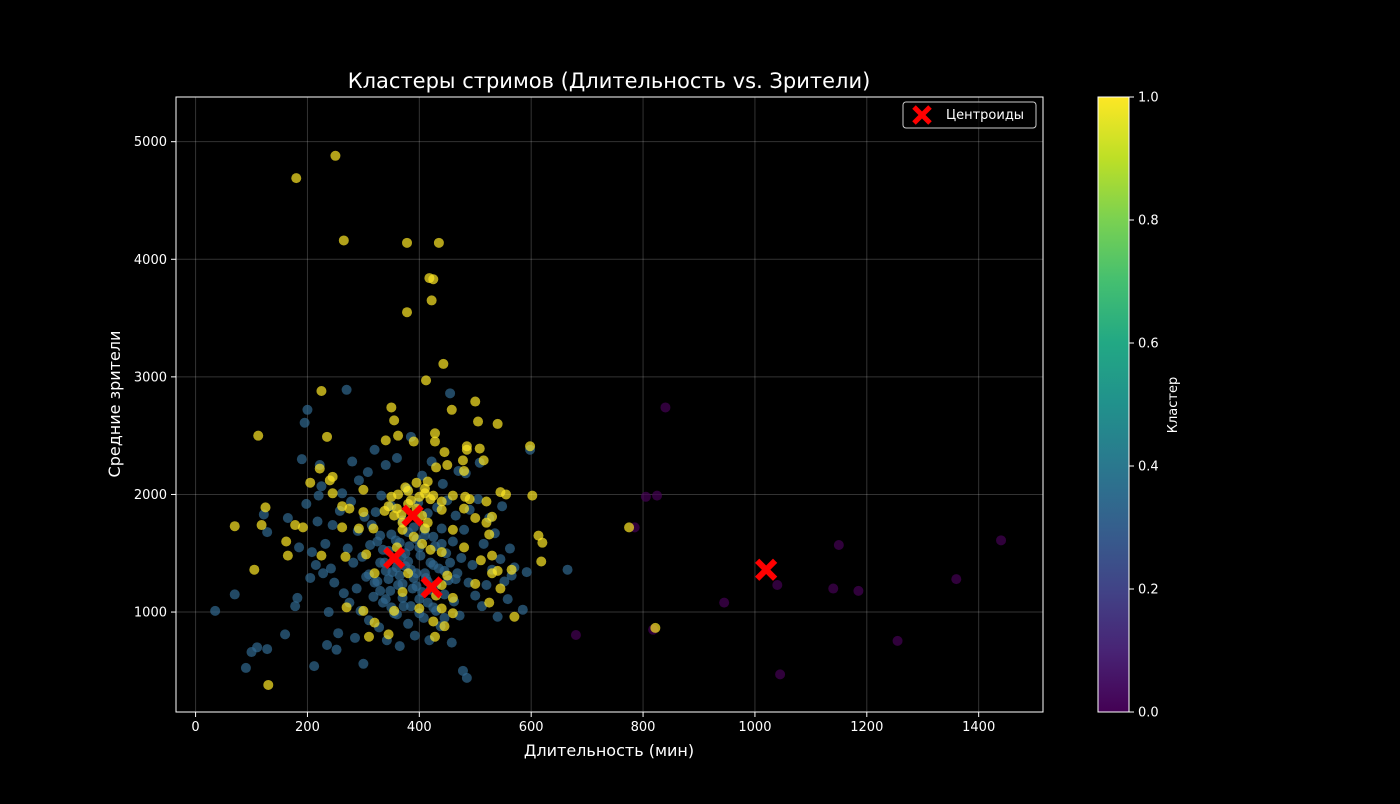  Describe the element at coordinates (1148, 98) in the screenshot. I see `colorbar-tick-label: 1.0` at that location.